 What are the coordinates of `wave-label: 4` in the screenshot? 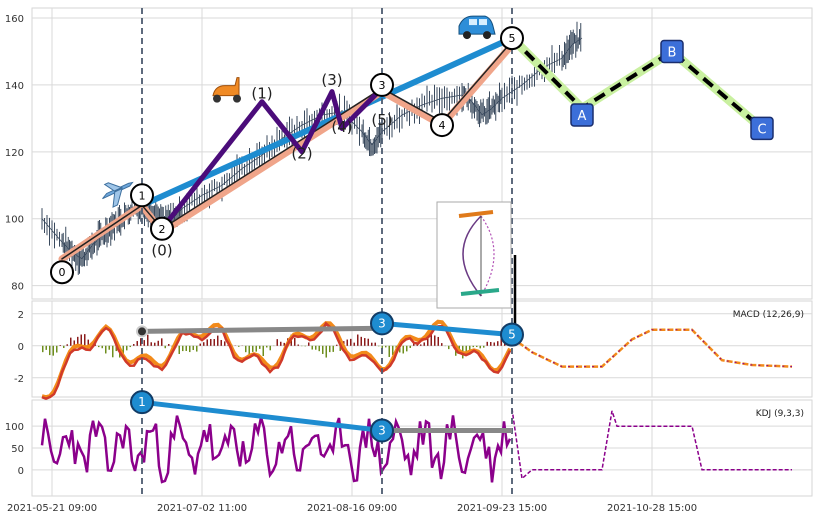 It's located at (442, 125).